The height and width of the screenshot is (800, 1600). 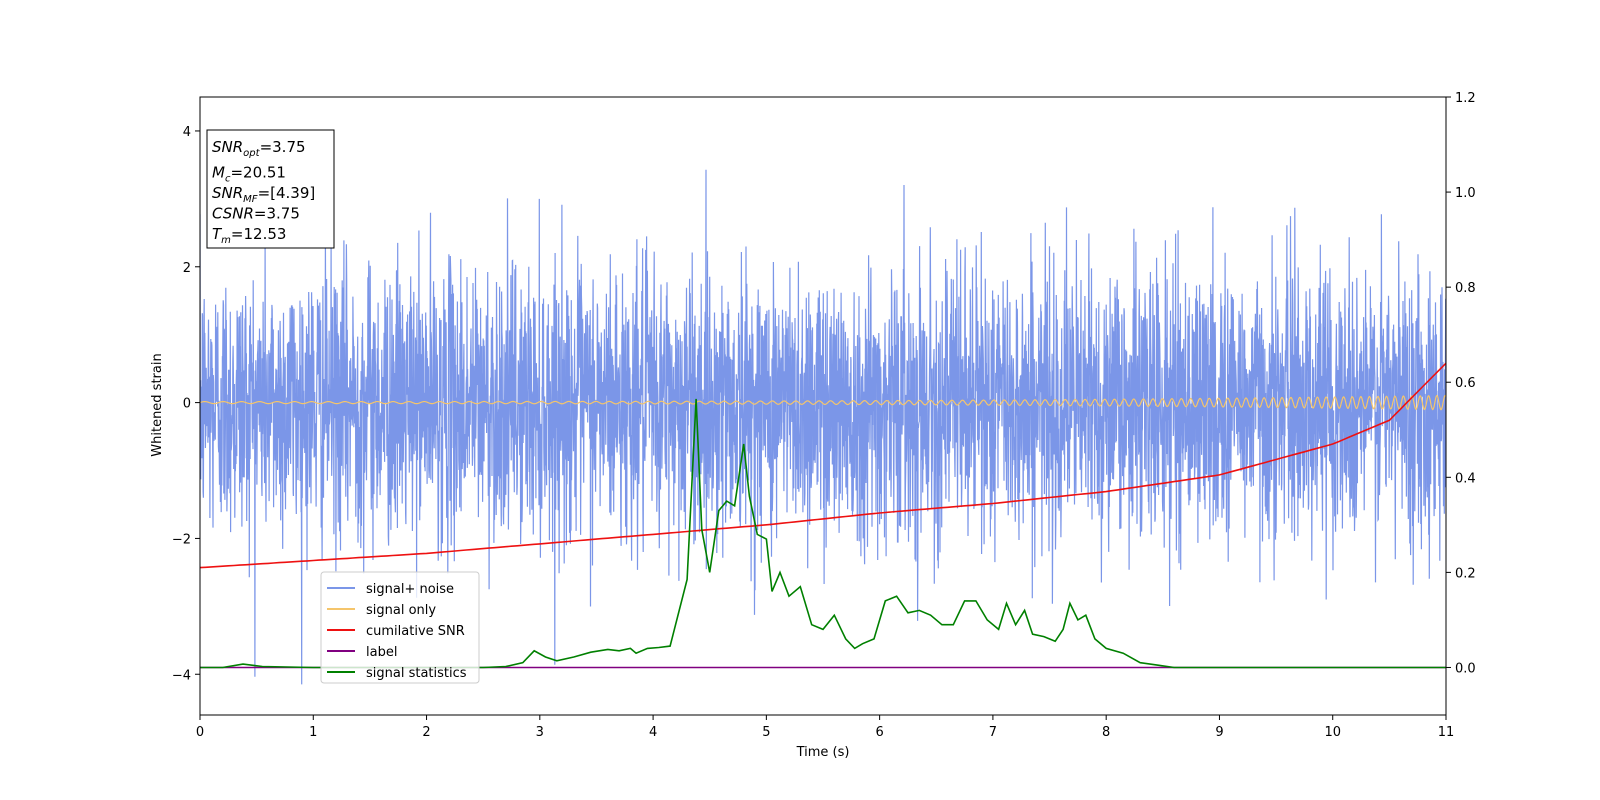 I want to click on series-signal-only-line, so click(x=823, y=402).